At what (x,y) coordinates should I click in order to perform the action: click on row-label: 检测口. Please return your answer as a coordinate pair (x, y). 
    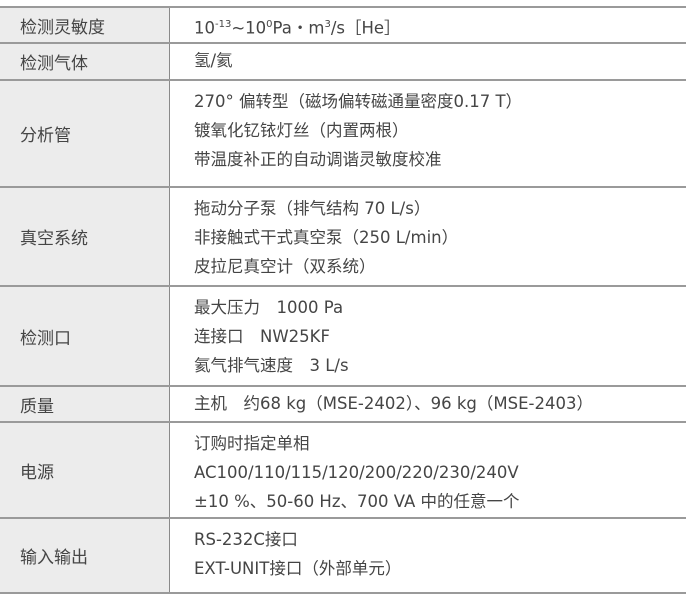
    Looking at the image, I should click on (85, 336).